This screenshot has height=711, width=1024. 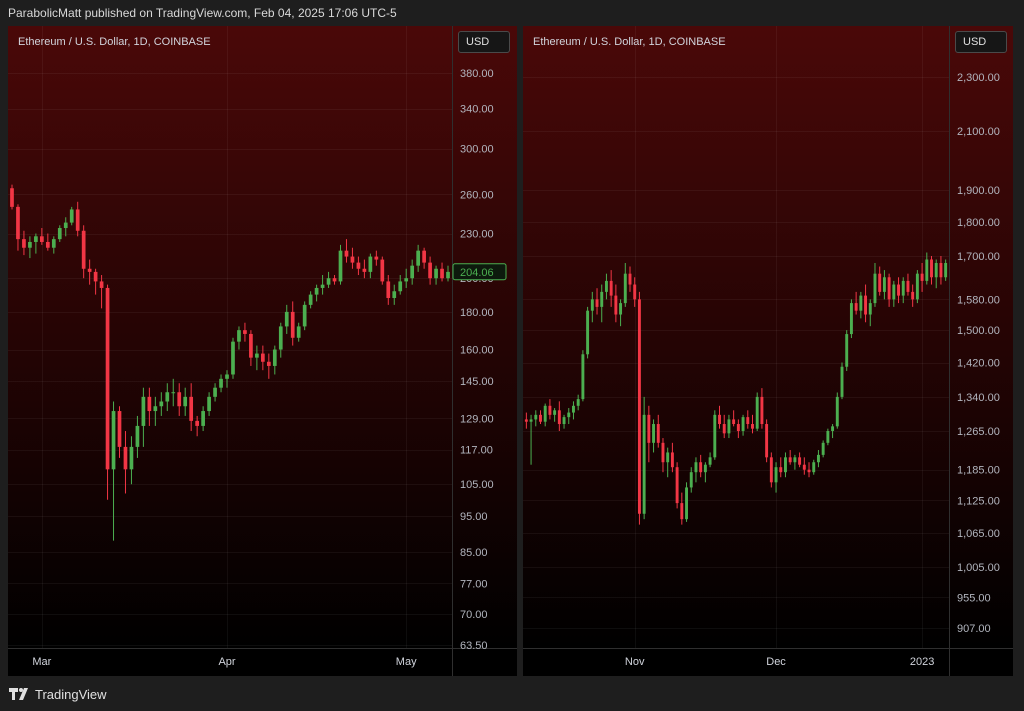 I want to click on y-tick-label: 117.00, so click(x=476, y=451).